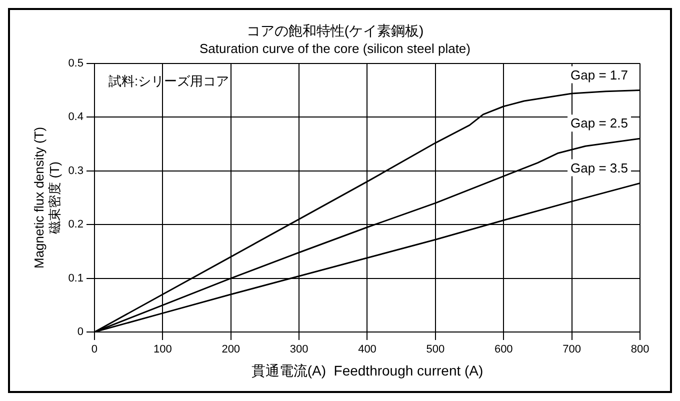  What do you see at coordinates (169, 80) in the screenshot?
I see `annotation: 試料:シリーズ用コア` at bounding box center [169, 80].